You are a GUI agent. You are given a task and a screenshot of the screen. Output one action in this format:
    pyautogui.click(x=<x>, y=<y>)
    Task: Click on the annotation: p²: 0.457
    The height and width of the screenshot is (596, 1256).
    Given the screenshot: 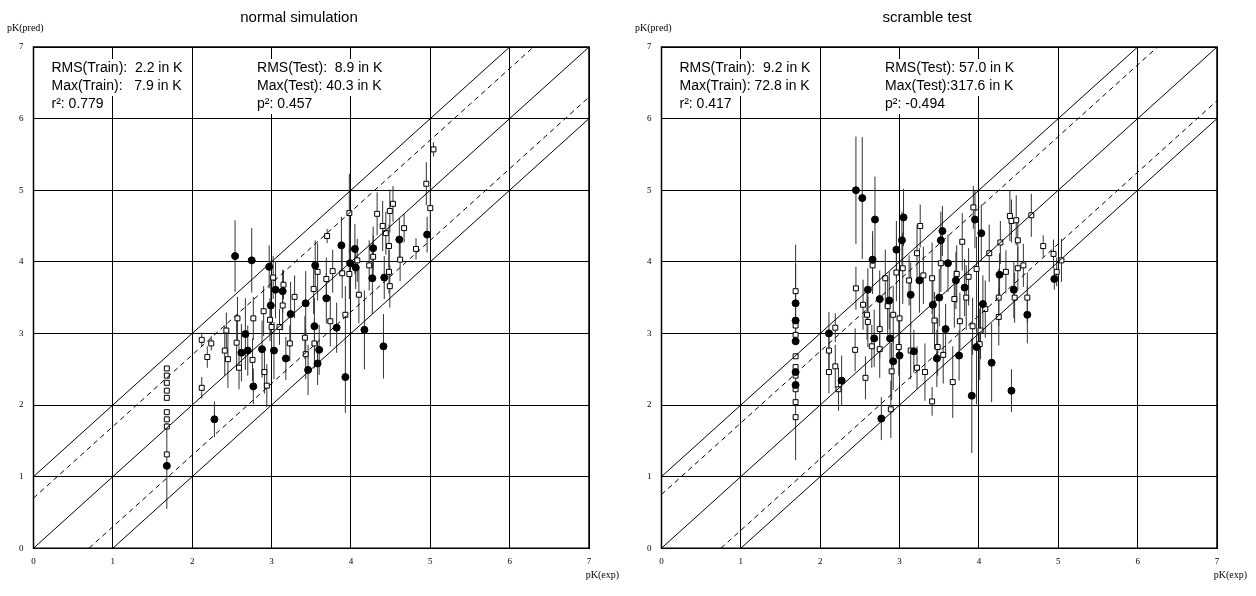 What is the action you would take?
    pyautogui.click(x=285, y=102)
    